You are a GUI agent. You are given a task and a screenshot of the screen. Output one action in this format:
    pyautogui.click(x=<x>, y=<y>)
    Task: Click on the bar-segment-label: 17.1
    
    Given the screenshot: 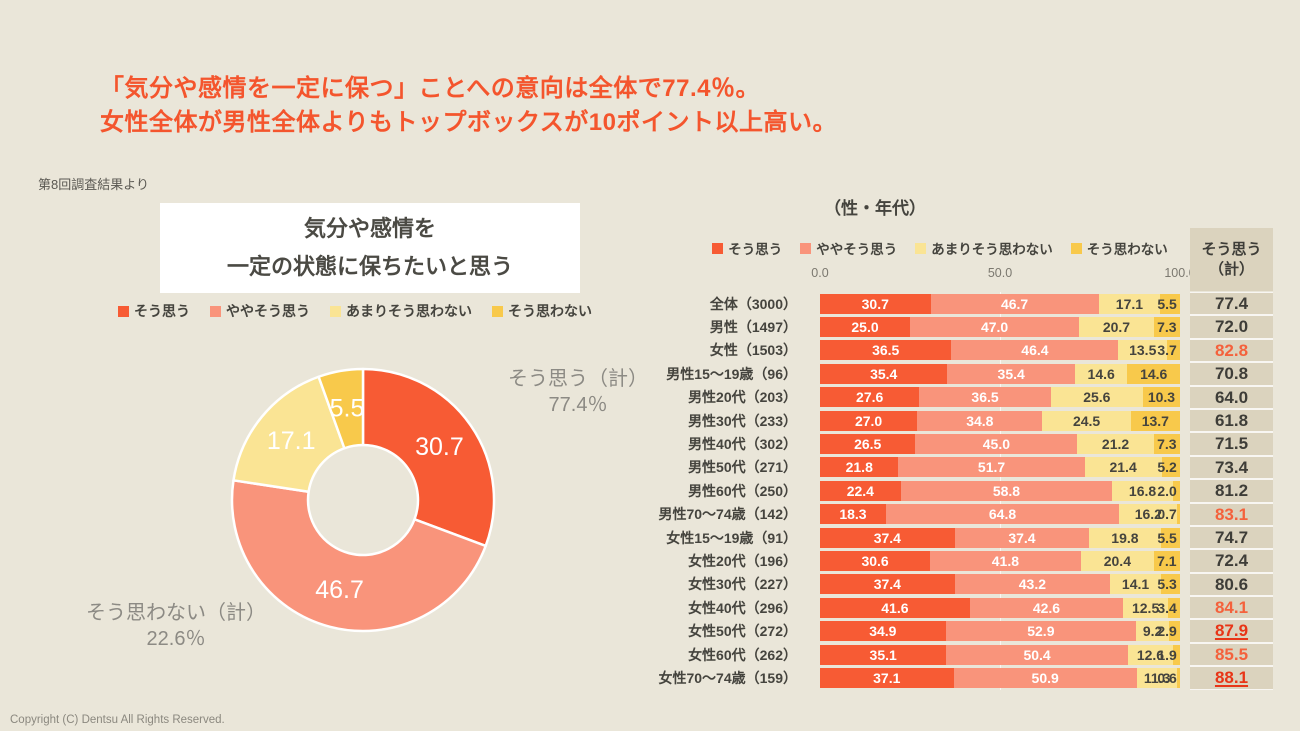 What is the action you would take?
    pyautogui.click(x=1129, y=303)
    